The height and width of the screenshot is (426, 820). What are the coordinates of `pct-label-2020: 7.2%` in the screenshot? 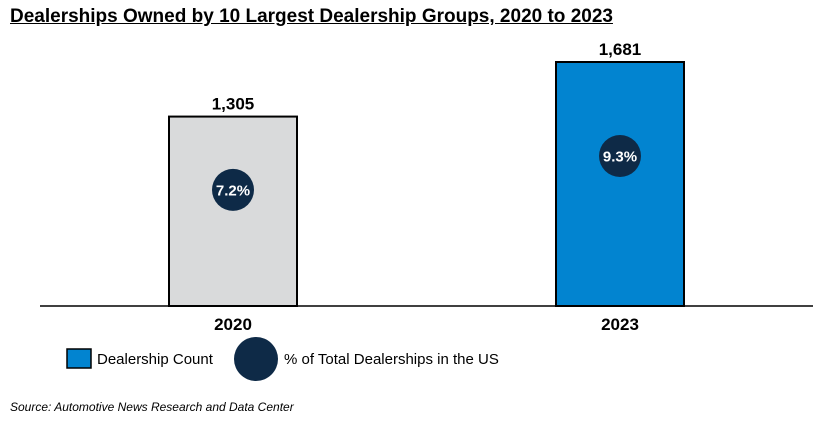 It's located at (233, 190).